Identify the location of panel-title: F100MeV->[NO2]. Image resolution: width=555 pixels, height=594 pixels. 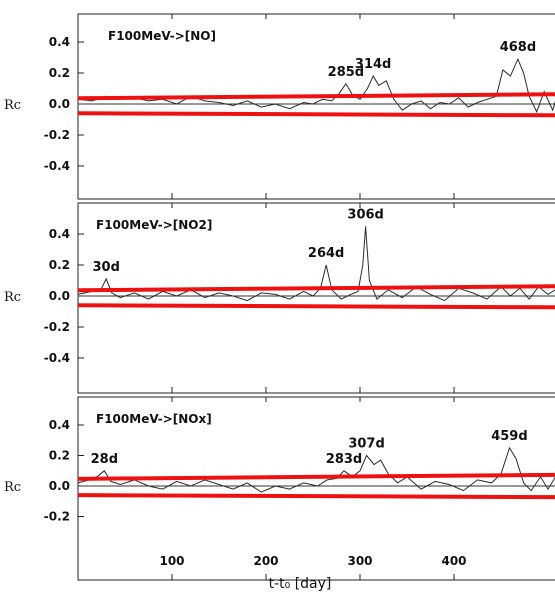
(154, 225).